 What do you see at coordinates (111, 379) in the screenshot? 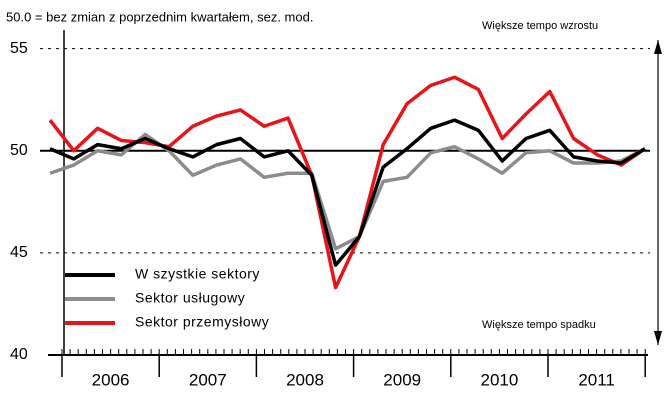
I see `x-tick-label: 2006` at bounding box center [111, 379].